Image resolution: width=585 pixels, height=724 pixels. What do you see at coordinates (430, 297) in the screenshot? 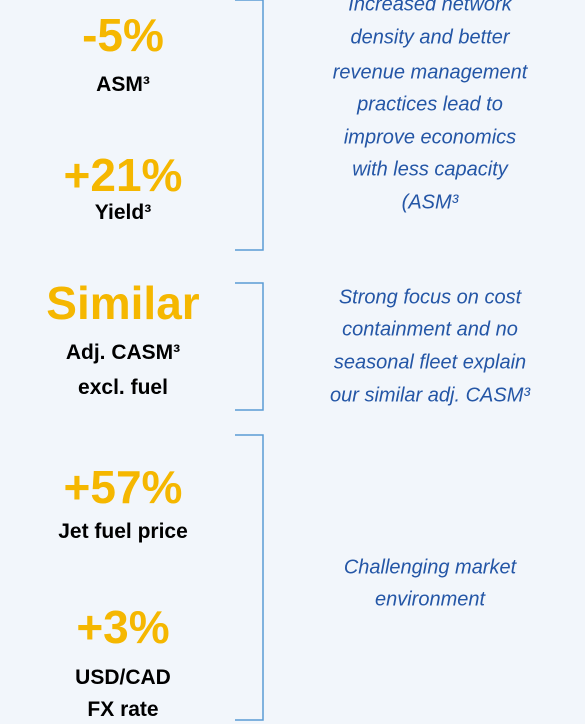
I see `note-line: Strong focus on cost` at bounding box center [430, 297].